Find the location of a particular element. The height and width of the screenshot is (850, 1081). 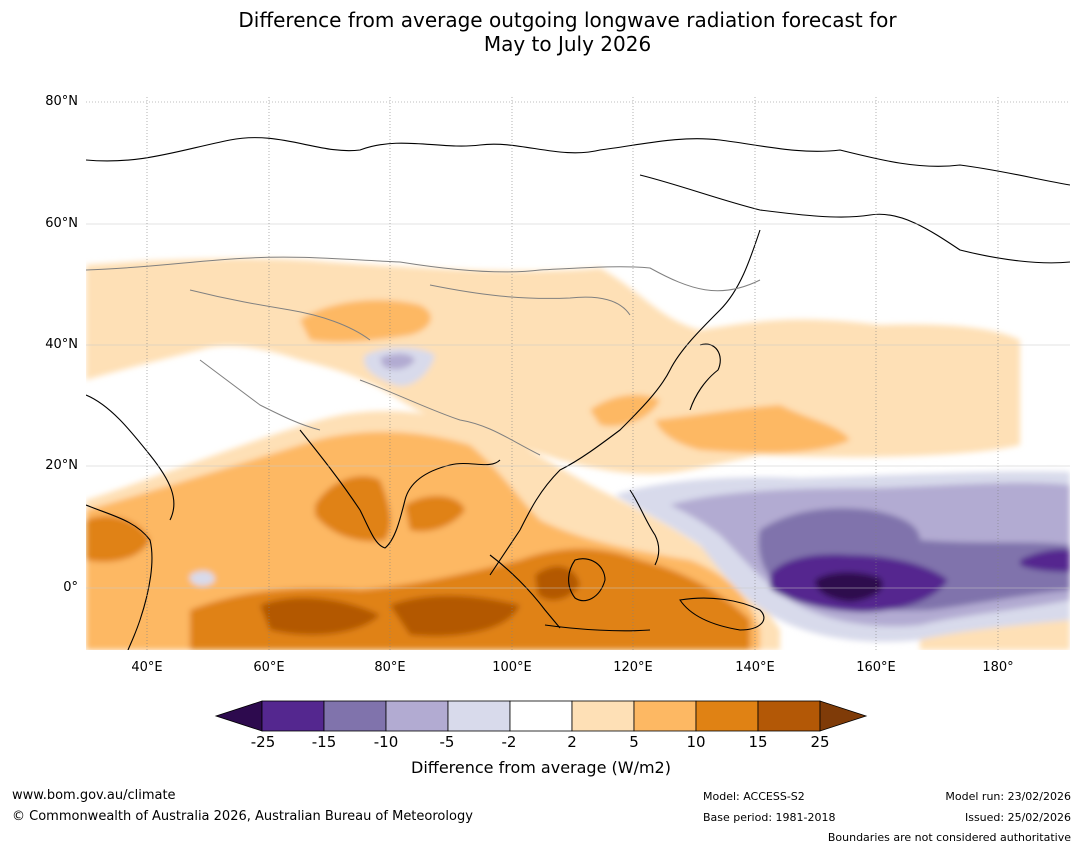

lon-label-120e: 120°E is located at coordinates (633, 667).